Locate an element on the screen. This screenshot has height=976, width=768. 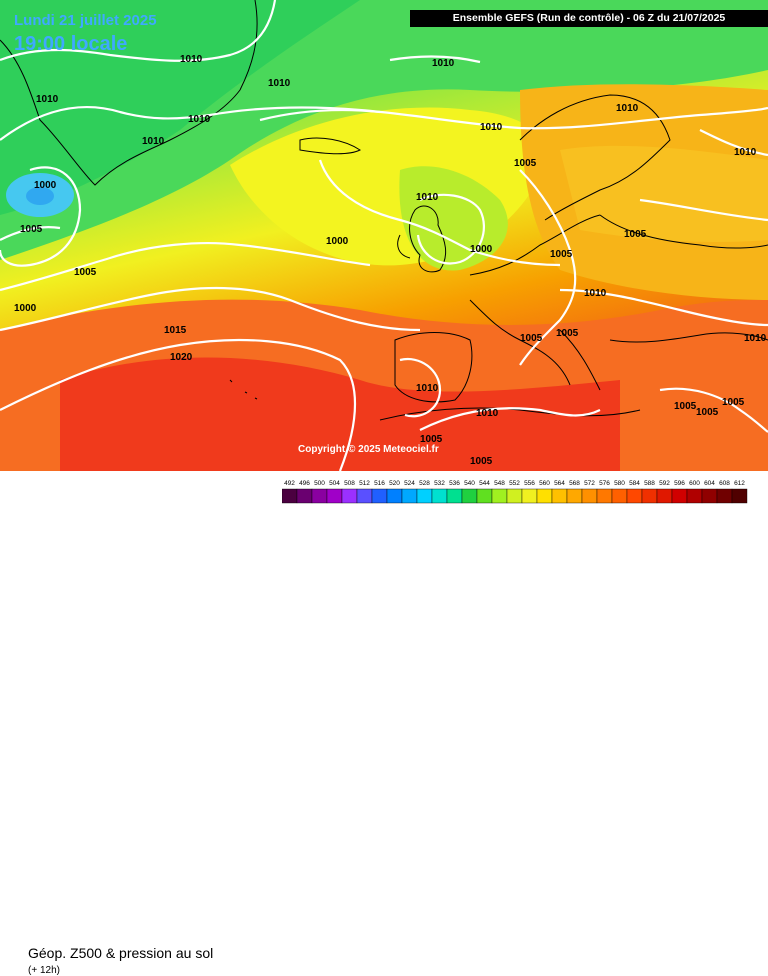
scale-tick-label: 520 is located at coordinates (394, 483).